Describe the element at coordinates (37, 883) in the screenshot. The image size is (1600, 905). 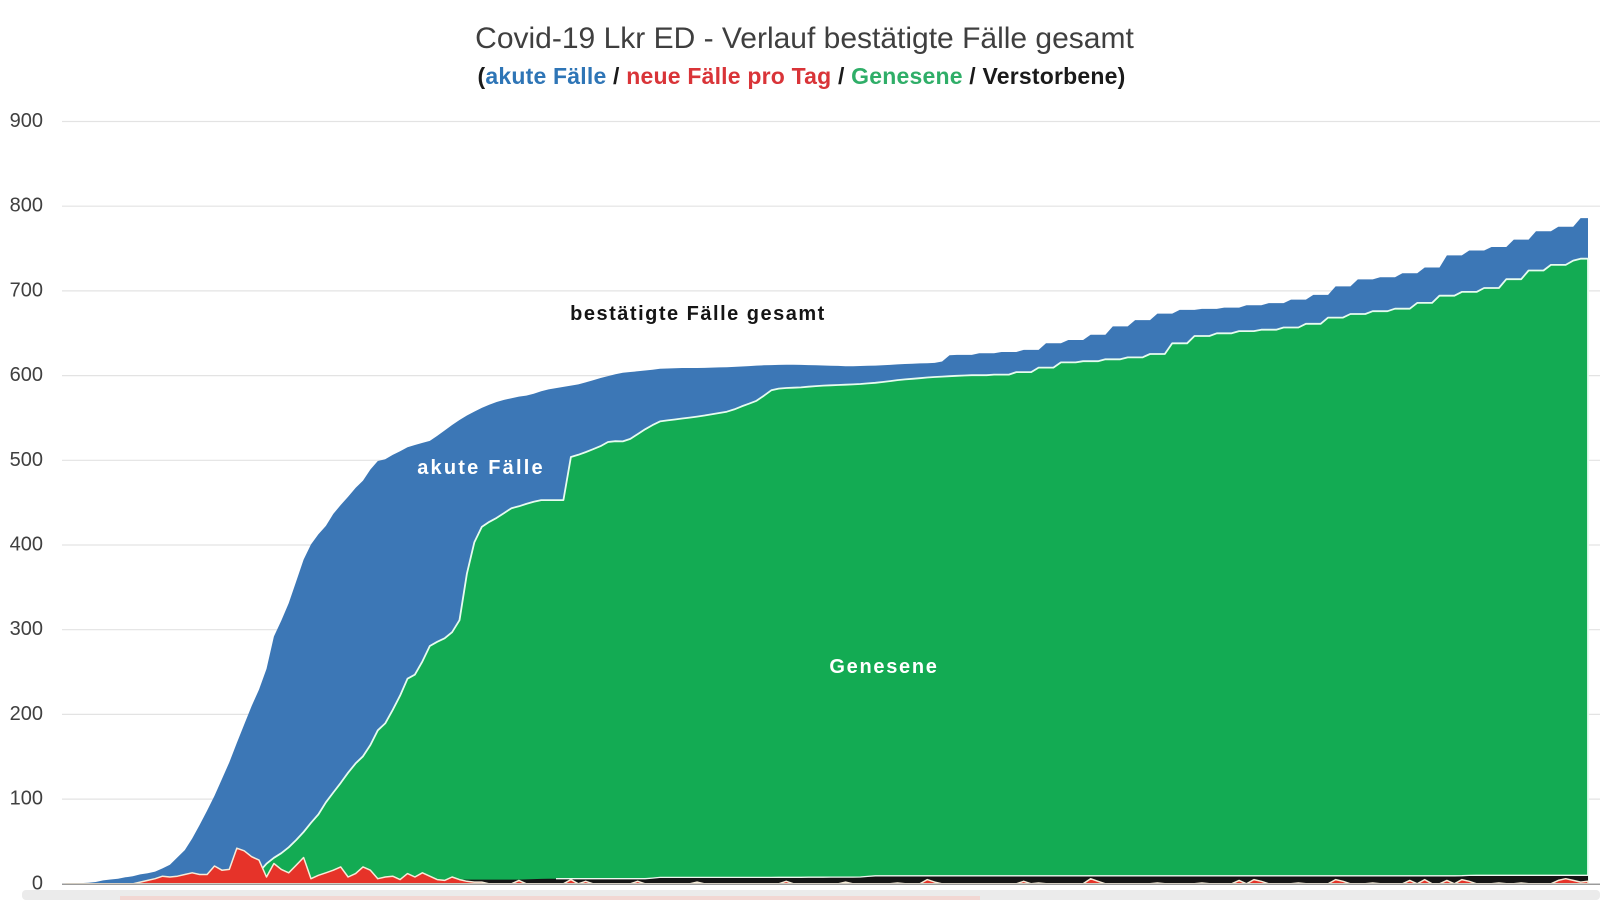
I see `svg-text: 0` at that location.